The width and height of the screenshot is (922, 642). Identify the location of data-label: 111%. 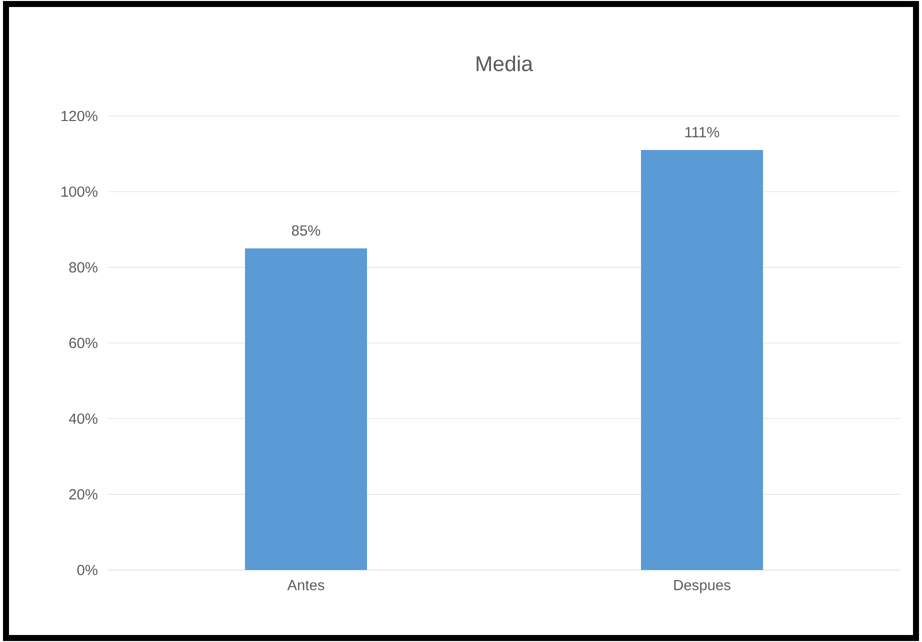
(702, 132).